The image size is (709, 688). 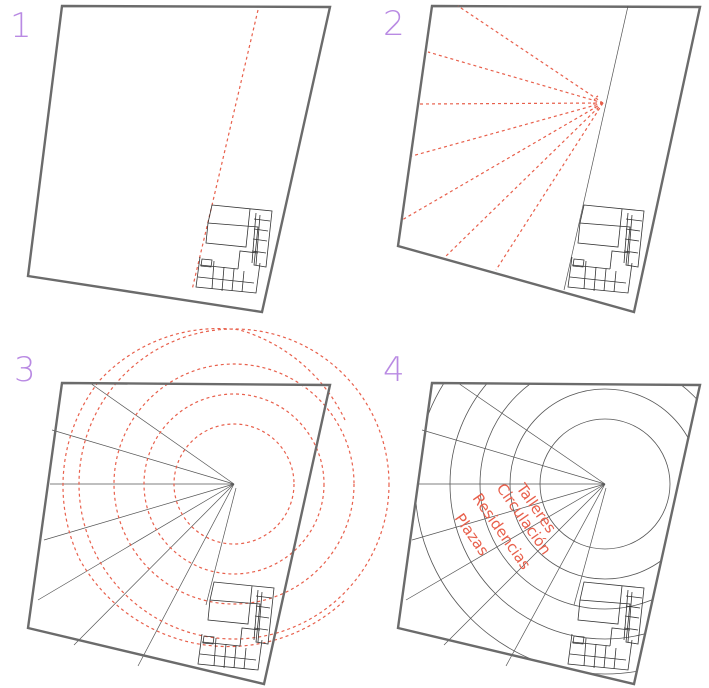 I want to click on step-number-1: 1, so click(x=21, y=26).